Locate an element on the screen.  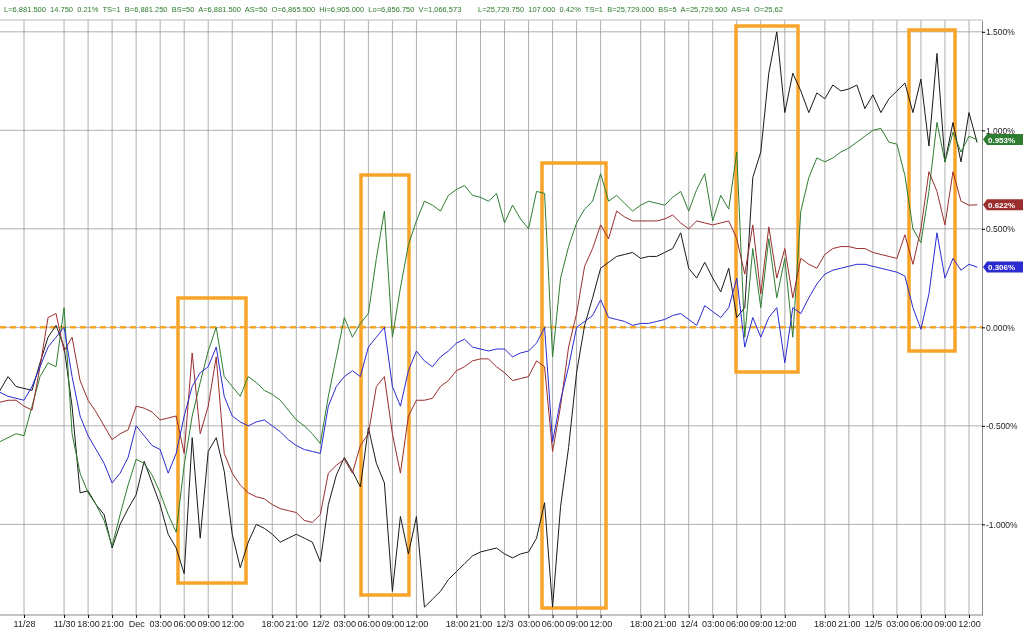
data-label: 0.622% is located at coordinates (1002, 205).